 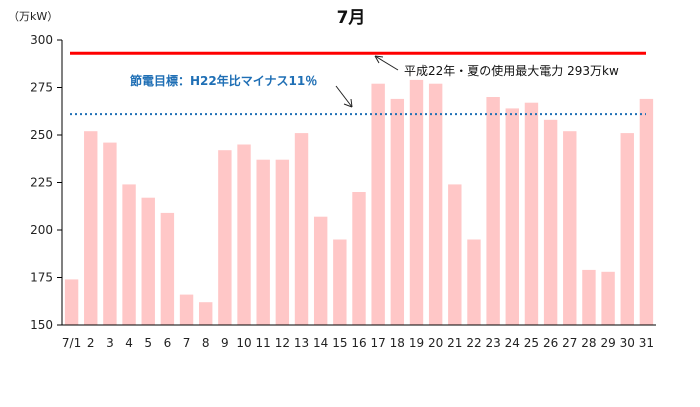 What do you see at coordinates (91, 343) in the screenshot?
I see `x-tick-label: 2` at bounding box center [91, 343].